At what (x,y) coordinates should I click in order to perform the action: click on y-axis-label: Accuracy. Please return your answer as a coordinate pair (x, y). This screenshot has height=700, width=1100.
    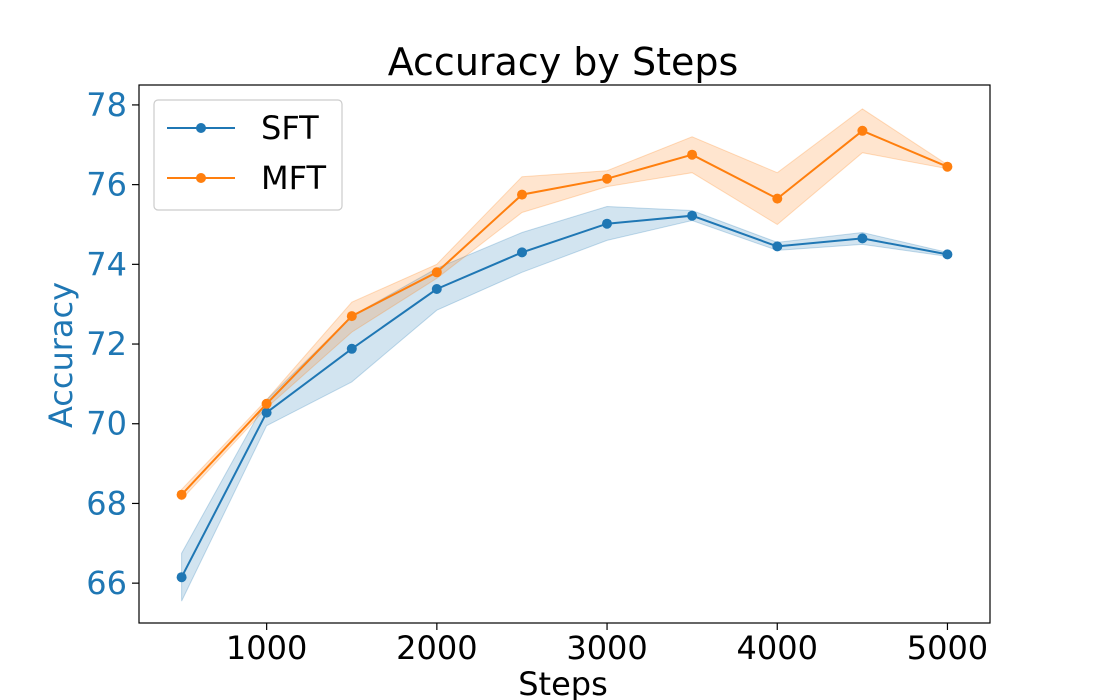
    Looking at the image, I should click on (61, 355).